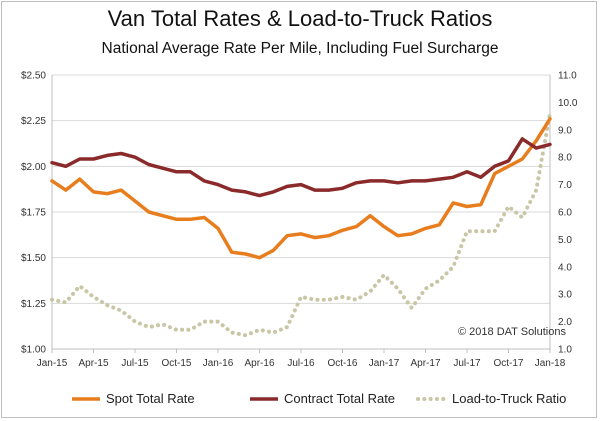 This screenshot has width=600, height=421. I want to click on legend-label: Load-to-Truck Ratio, so click(509, 398).